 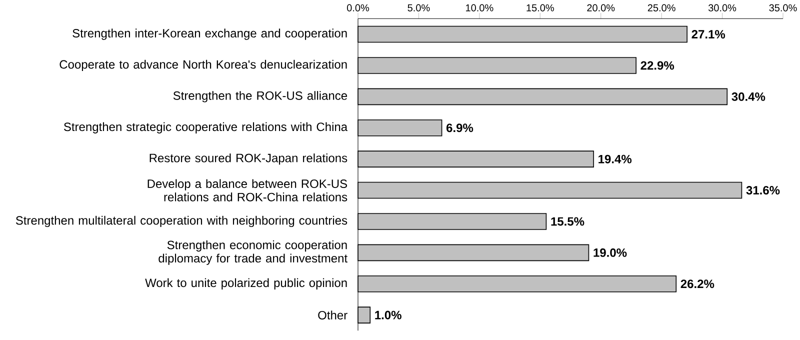 I want to click on x-tick-label: 0.0%, so click(x=358, y=8).